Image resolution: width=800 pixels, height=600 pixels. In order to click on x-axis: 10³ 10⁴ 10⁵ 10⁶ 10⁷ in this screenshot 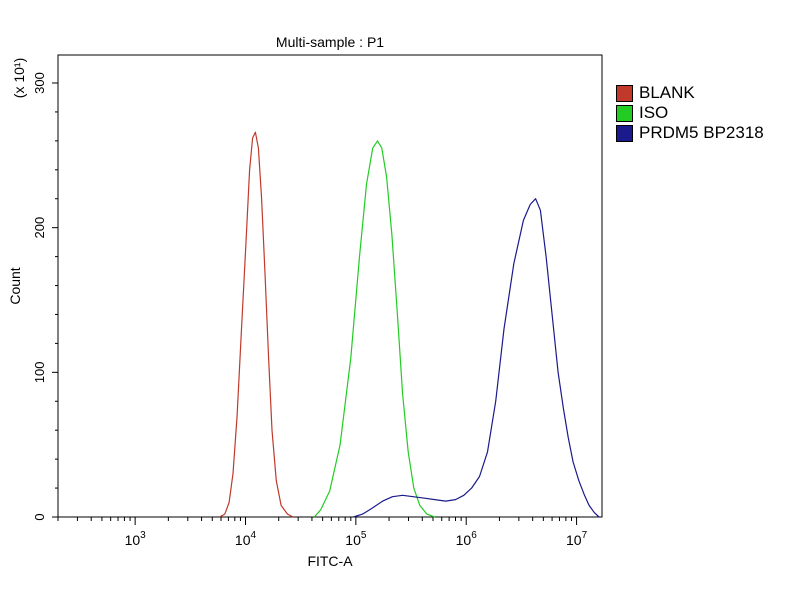, I will do `click(322, 532)`.